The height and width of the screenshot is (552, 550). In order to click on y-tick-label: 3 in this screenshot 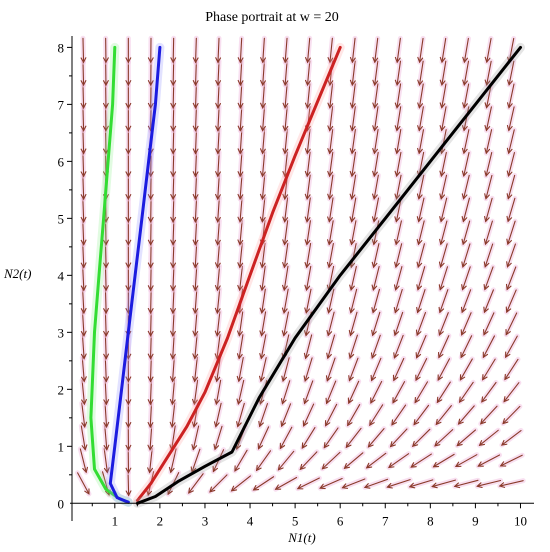, I will do `click(61, 332)`.